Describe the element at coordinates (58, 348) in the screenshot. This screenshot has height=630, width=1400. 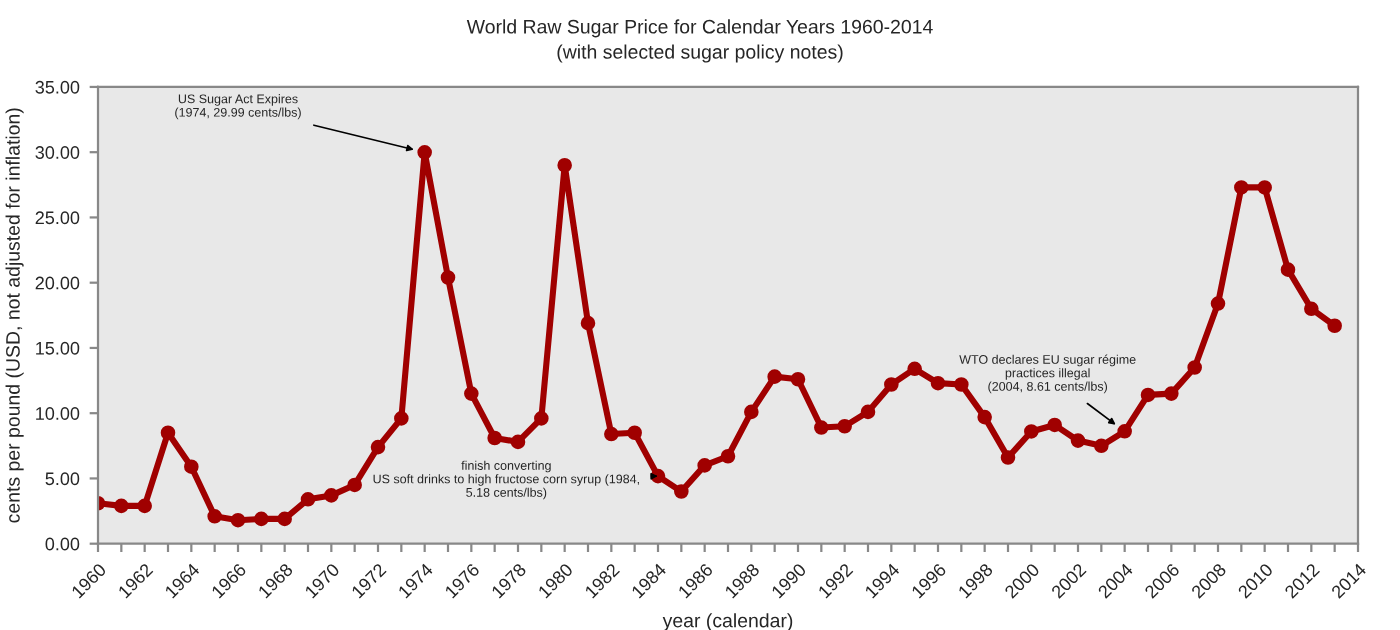
I see `y-tick-label: 15.00` at that location.